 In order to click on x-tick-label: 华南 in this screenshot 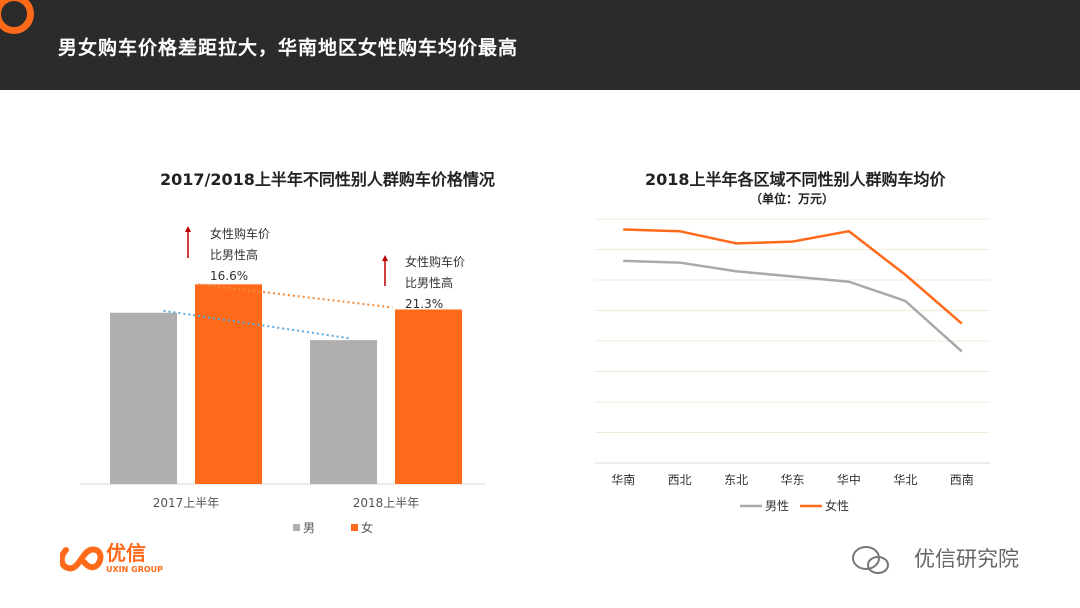, I will do `click(623, 479)`.